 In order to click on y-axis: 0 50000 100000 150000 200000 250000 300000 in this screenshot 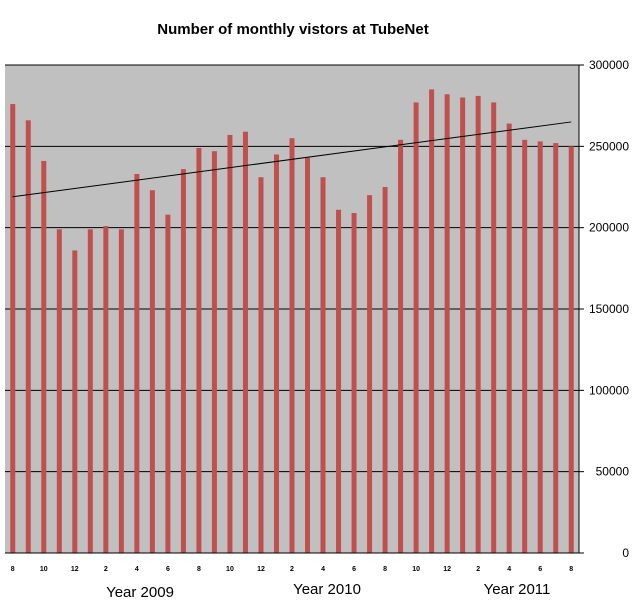, I will do `click(604, 309)`.